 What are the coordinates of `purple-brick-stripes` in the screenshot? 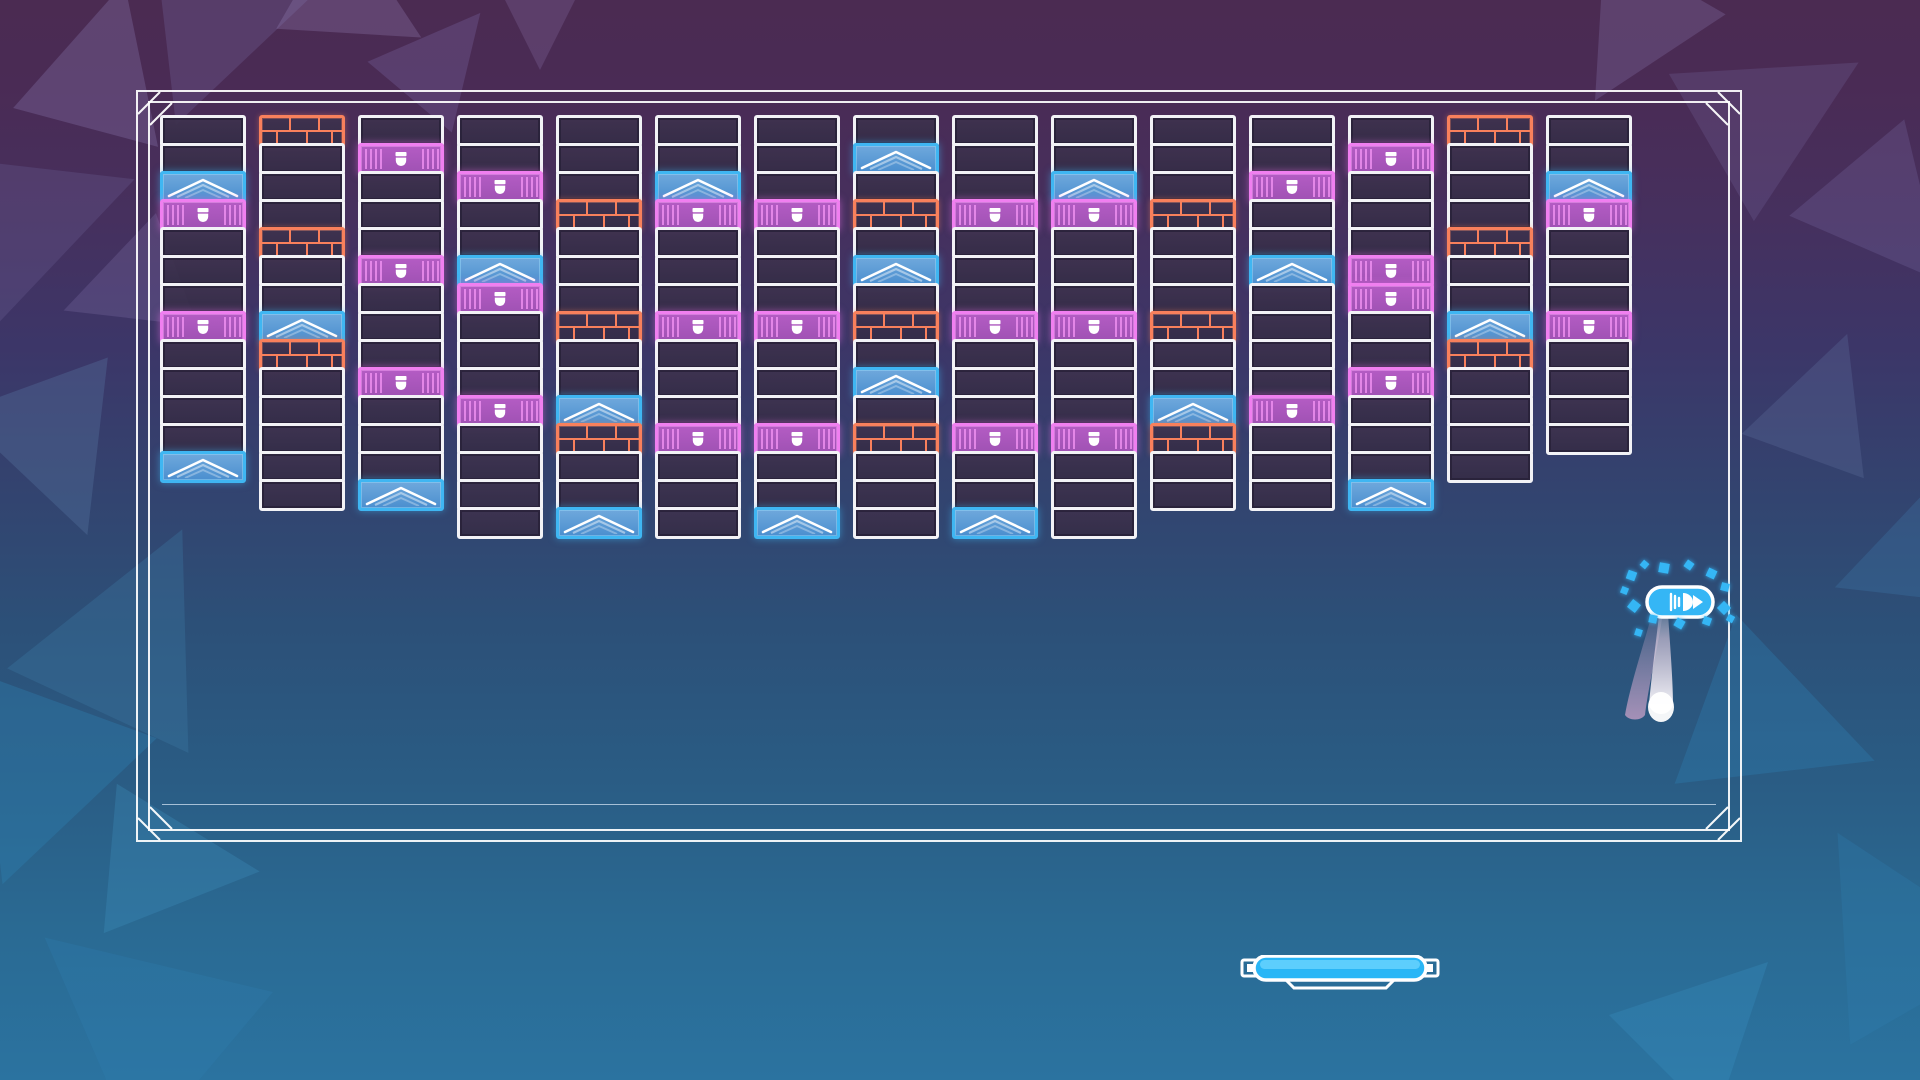 It's located at (698, 215).